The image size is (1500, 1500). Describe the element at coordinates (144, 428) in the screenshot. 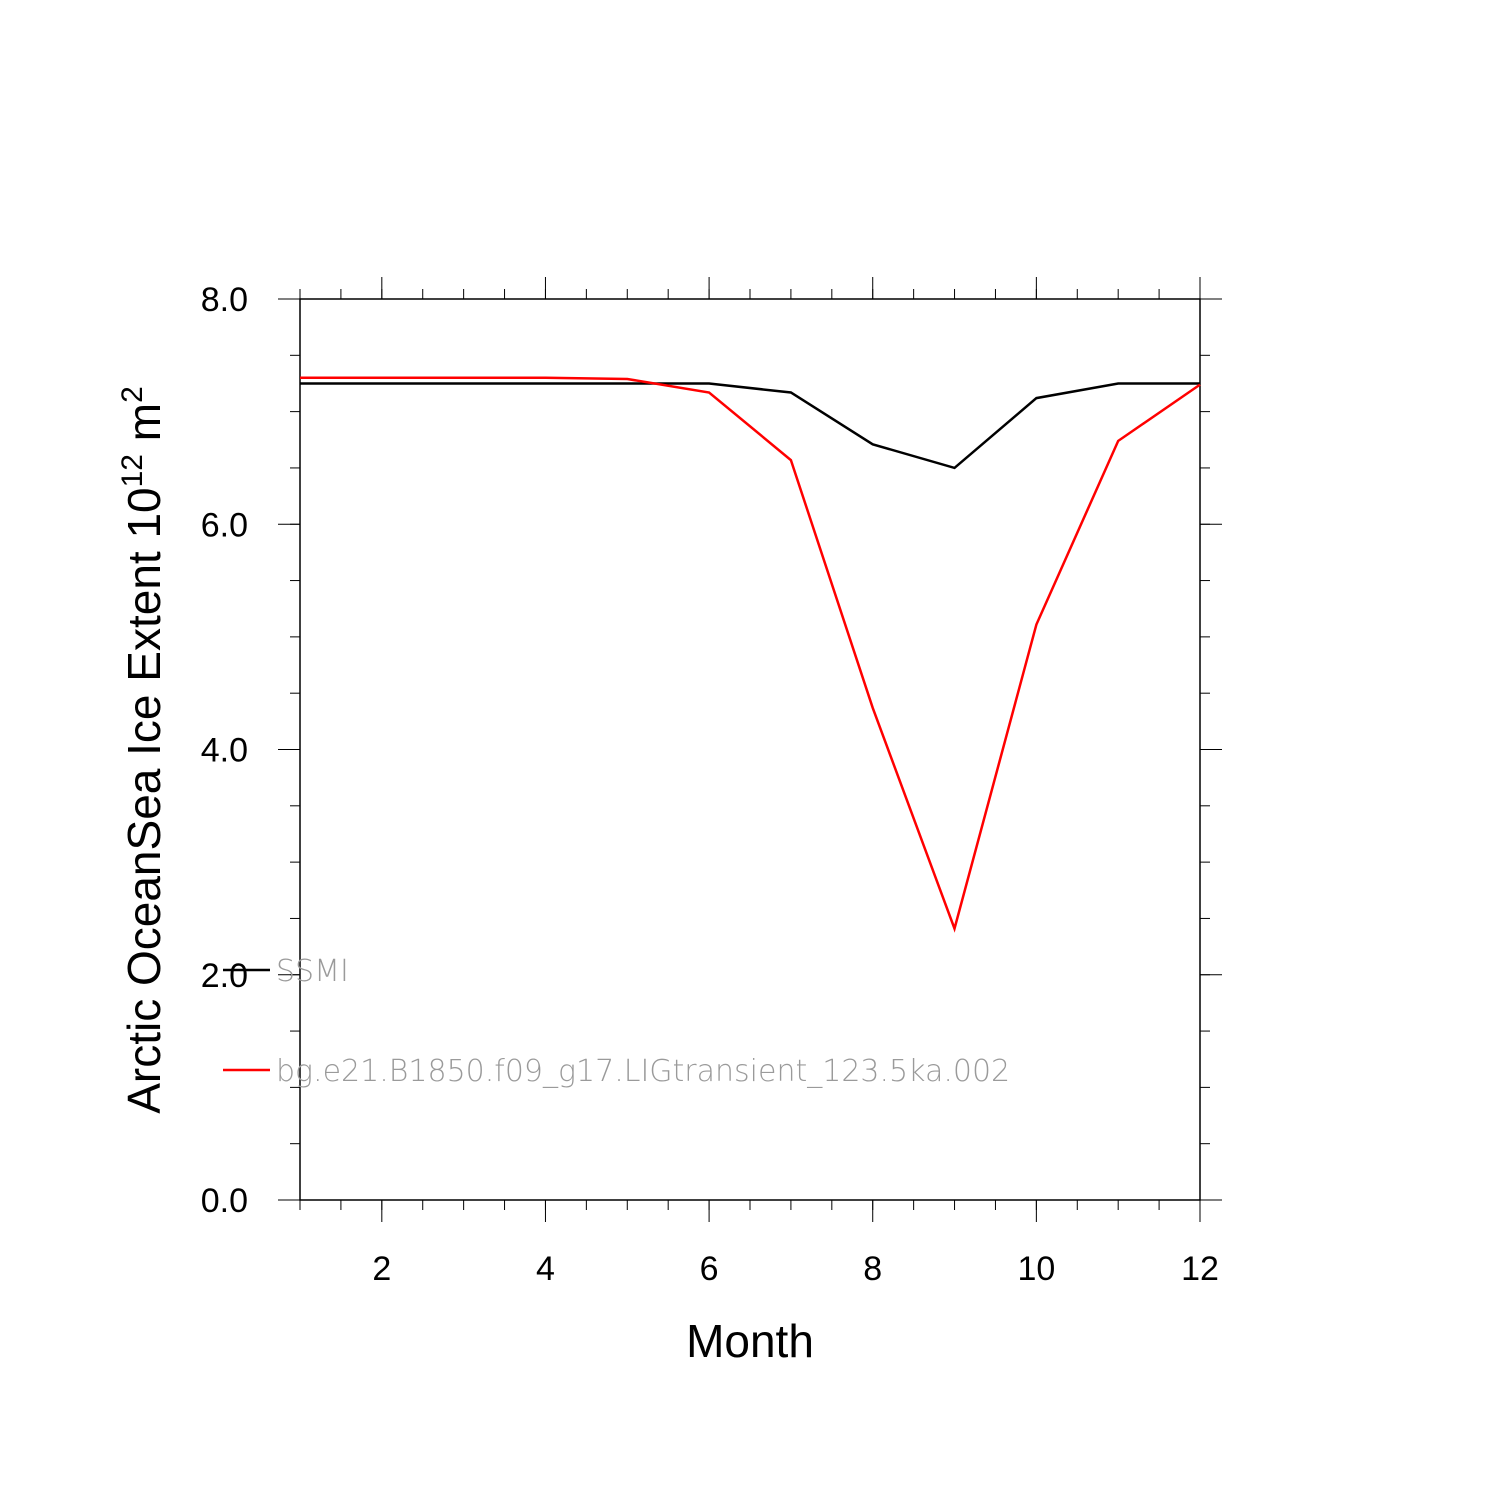

I see `y-axis-title-unit: m` at that location.